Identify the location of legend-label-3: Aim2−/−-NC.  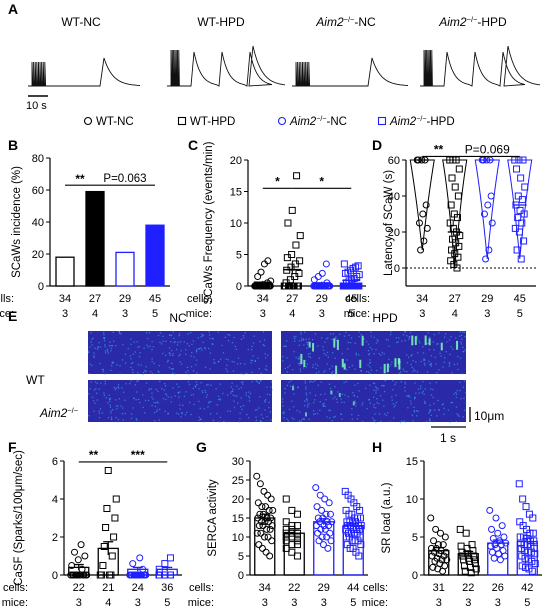
(318, 121).